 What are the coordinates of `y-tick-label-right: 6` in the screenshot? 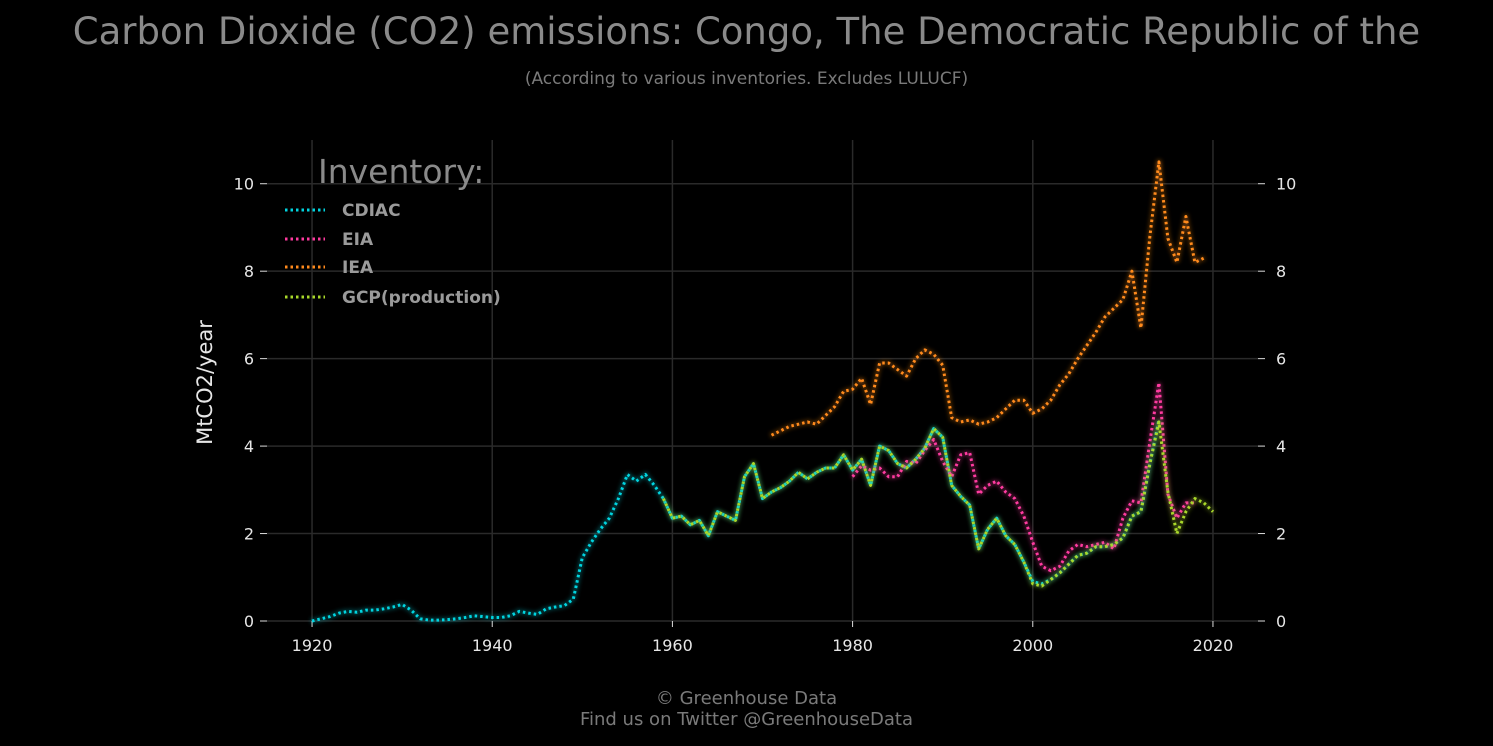 It's located at (1281, 359).